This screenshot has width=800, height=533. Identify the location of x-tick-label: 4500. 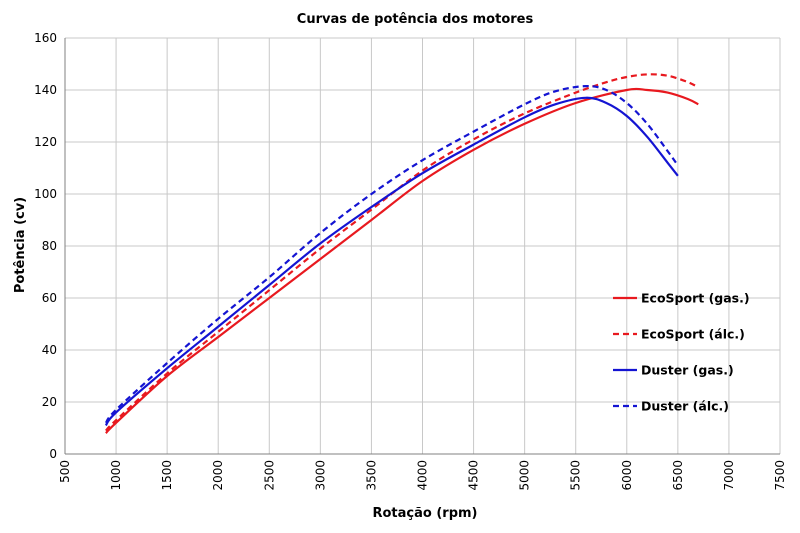
(474, 475).